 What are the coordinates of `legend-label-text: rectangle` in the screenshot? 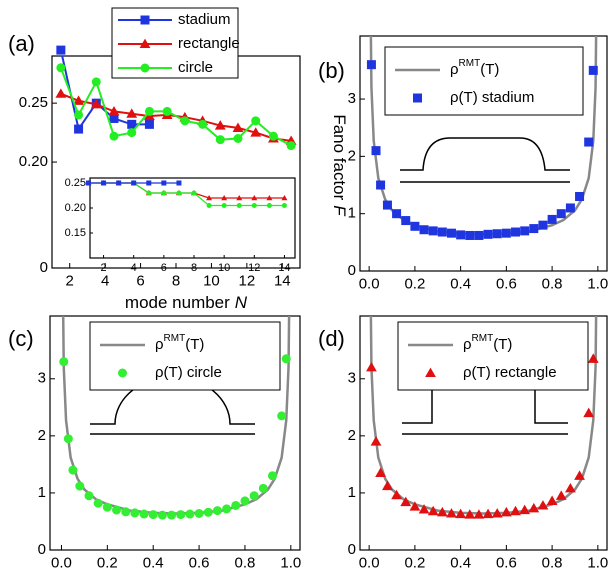 It's located at (209, 43).